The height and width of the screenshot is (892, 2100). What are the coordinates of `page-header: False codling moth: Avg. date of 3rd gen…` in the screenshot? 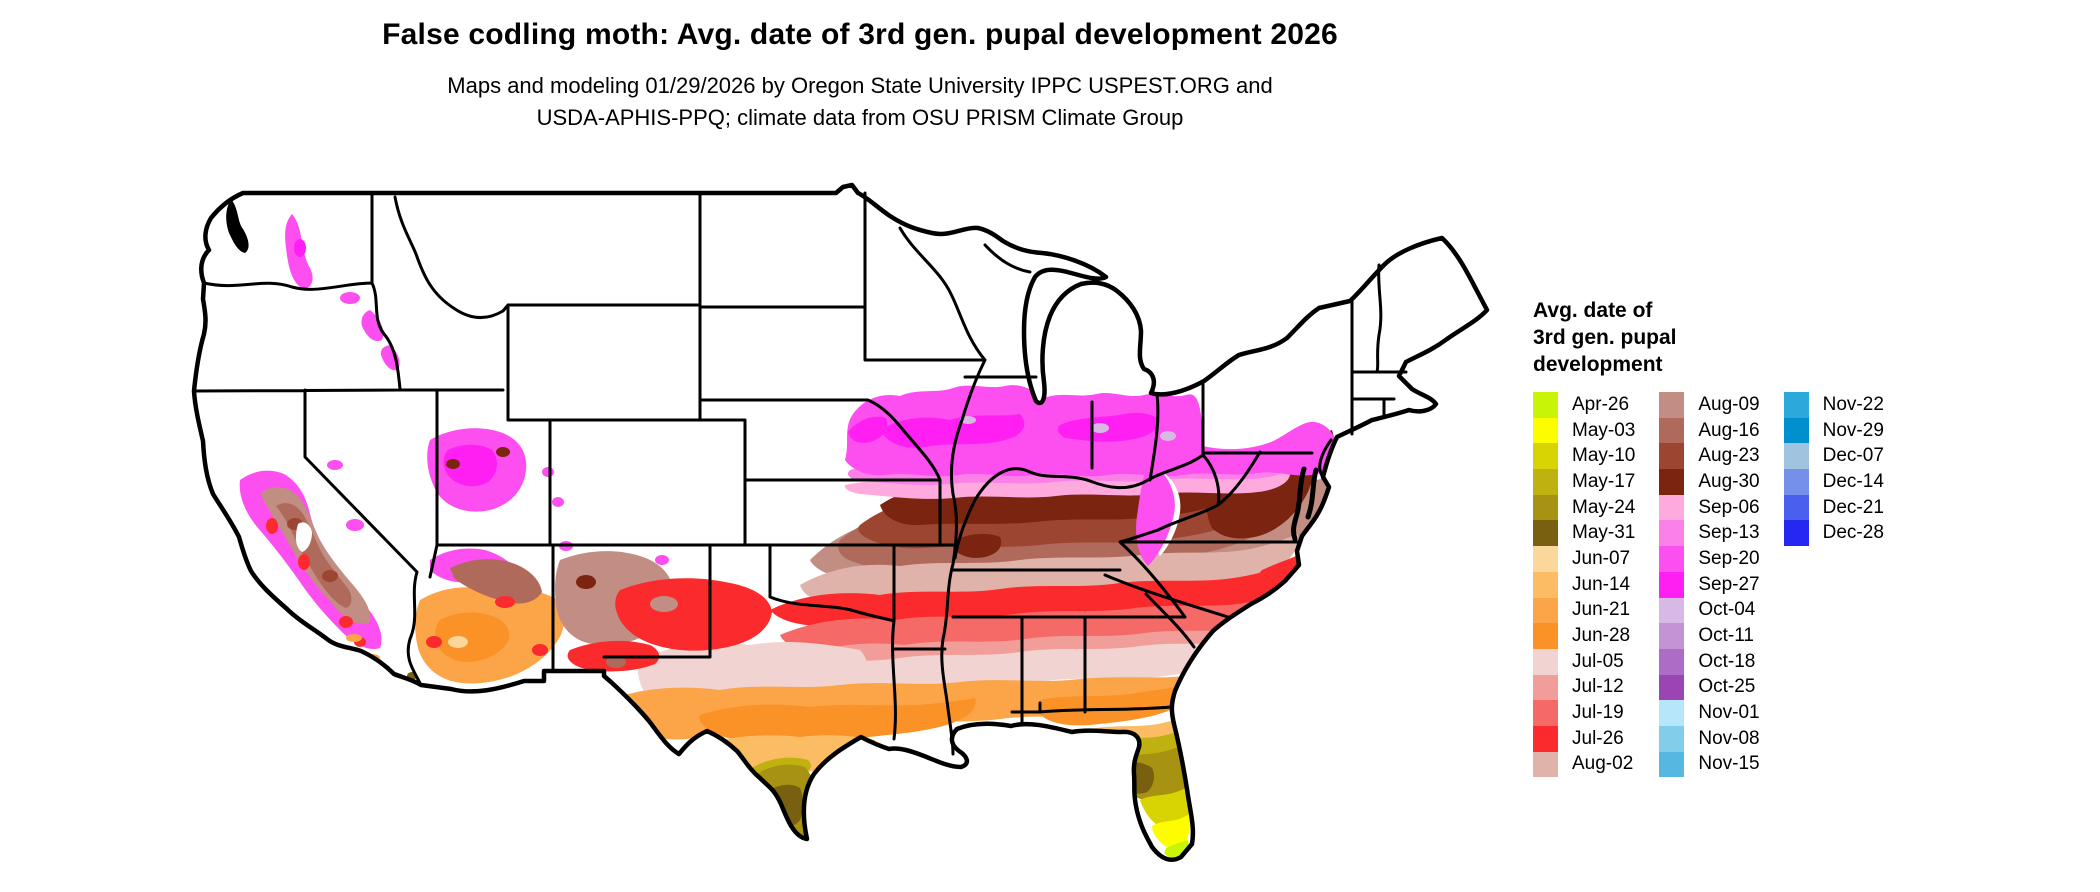 It's located at (860, 67).